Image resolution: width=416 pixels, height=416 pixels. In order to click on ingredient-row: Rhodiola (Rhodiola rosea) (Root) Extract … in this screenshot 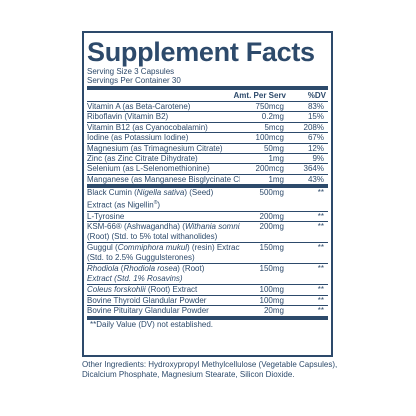, I will do `click(207, 273)`.